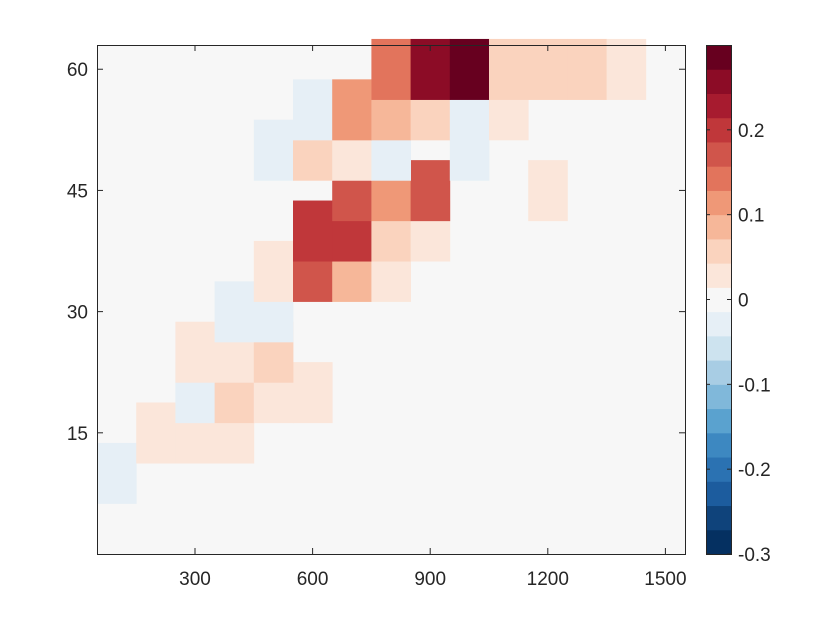 The width and height of the screenshot is (830, 623). Describe the element at coordinates (77, 191) in the screenshot. I see `y-tick-label: 45` at that location.